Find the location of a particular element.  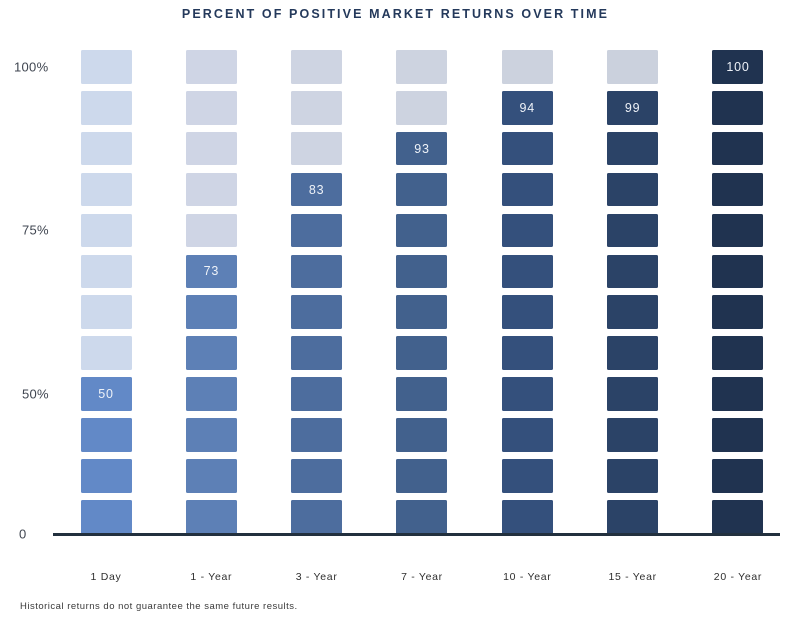

value-label: 50 is located at coordinates (106, 394).